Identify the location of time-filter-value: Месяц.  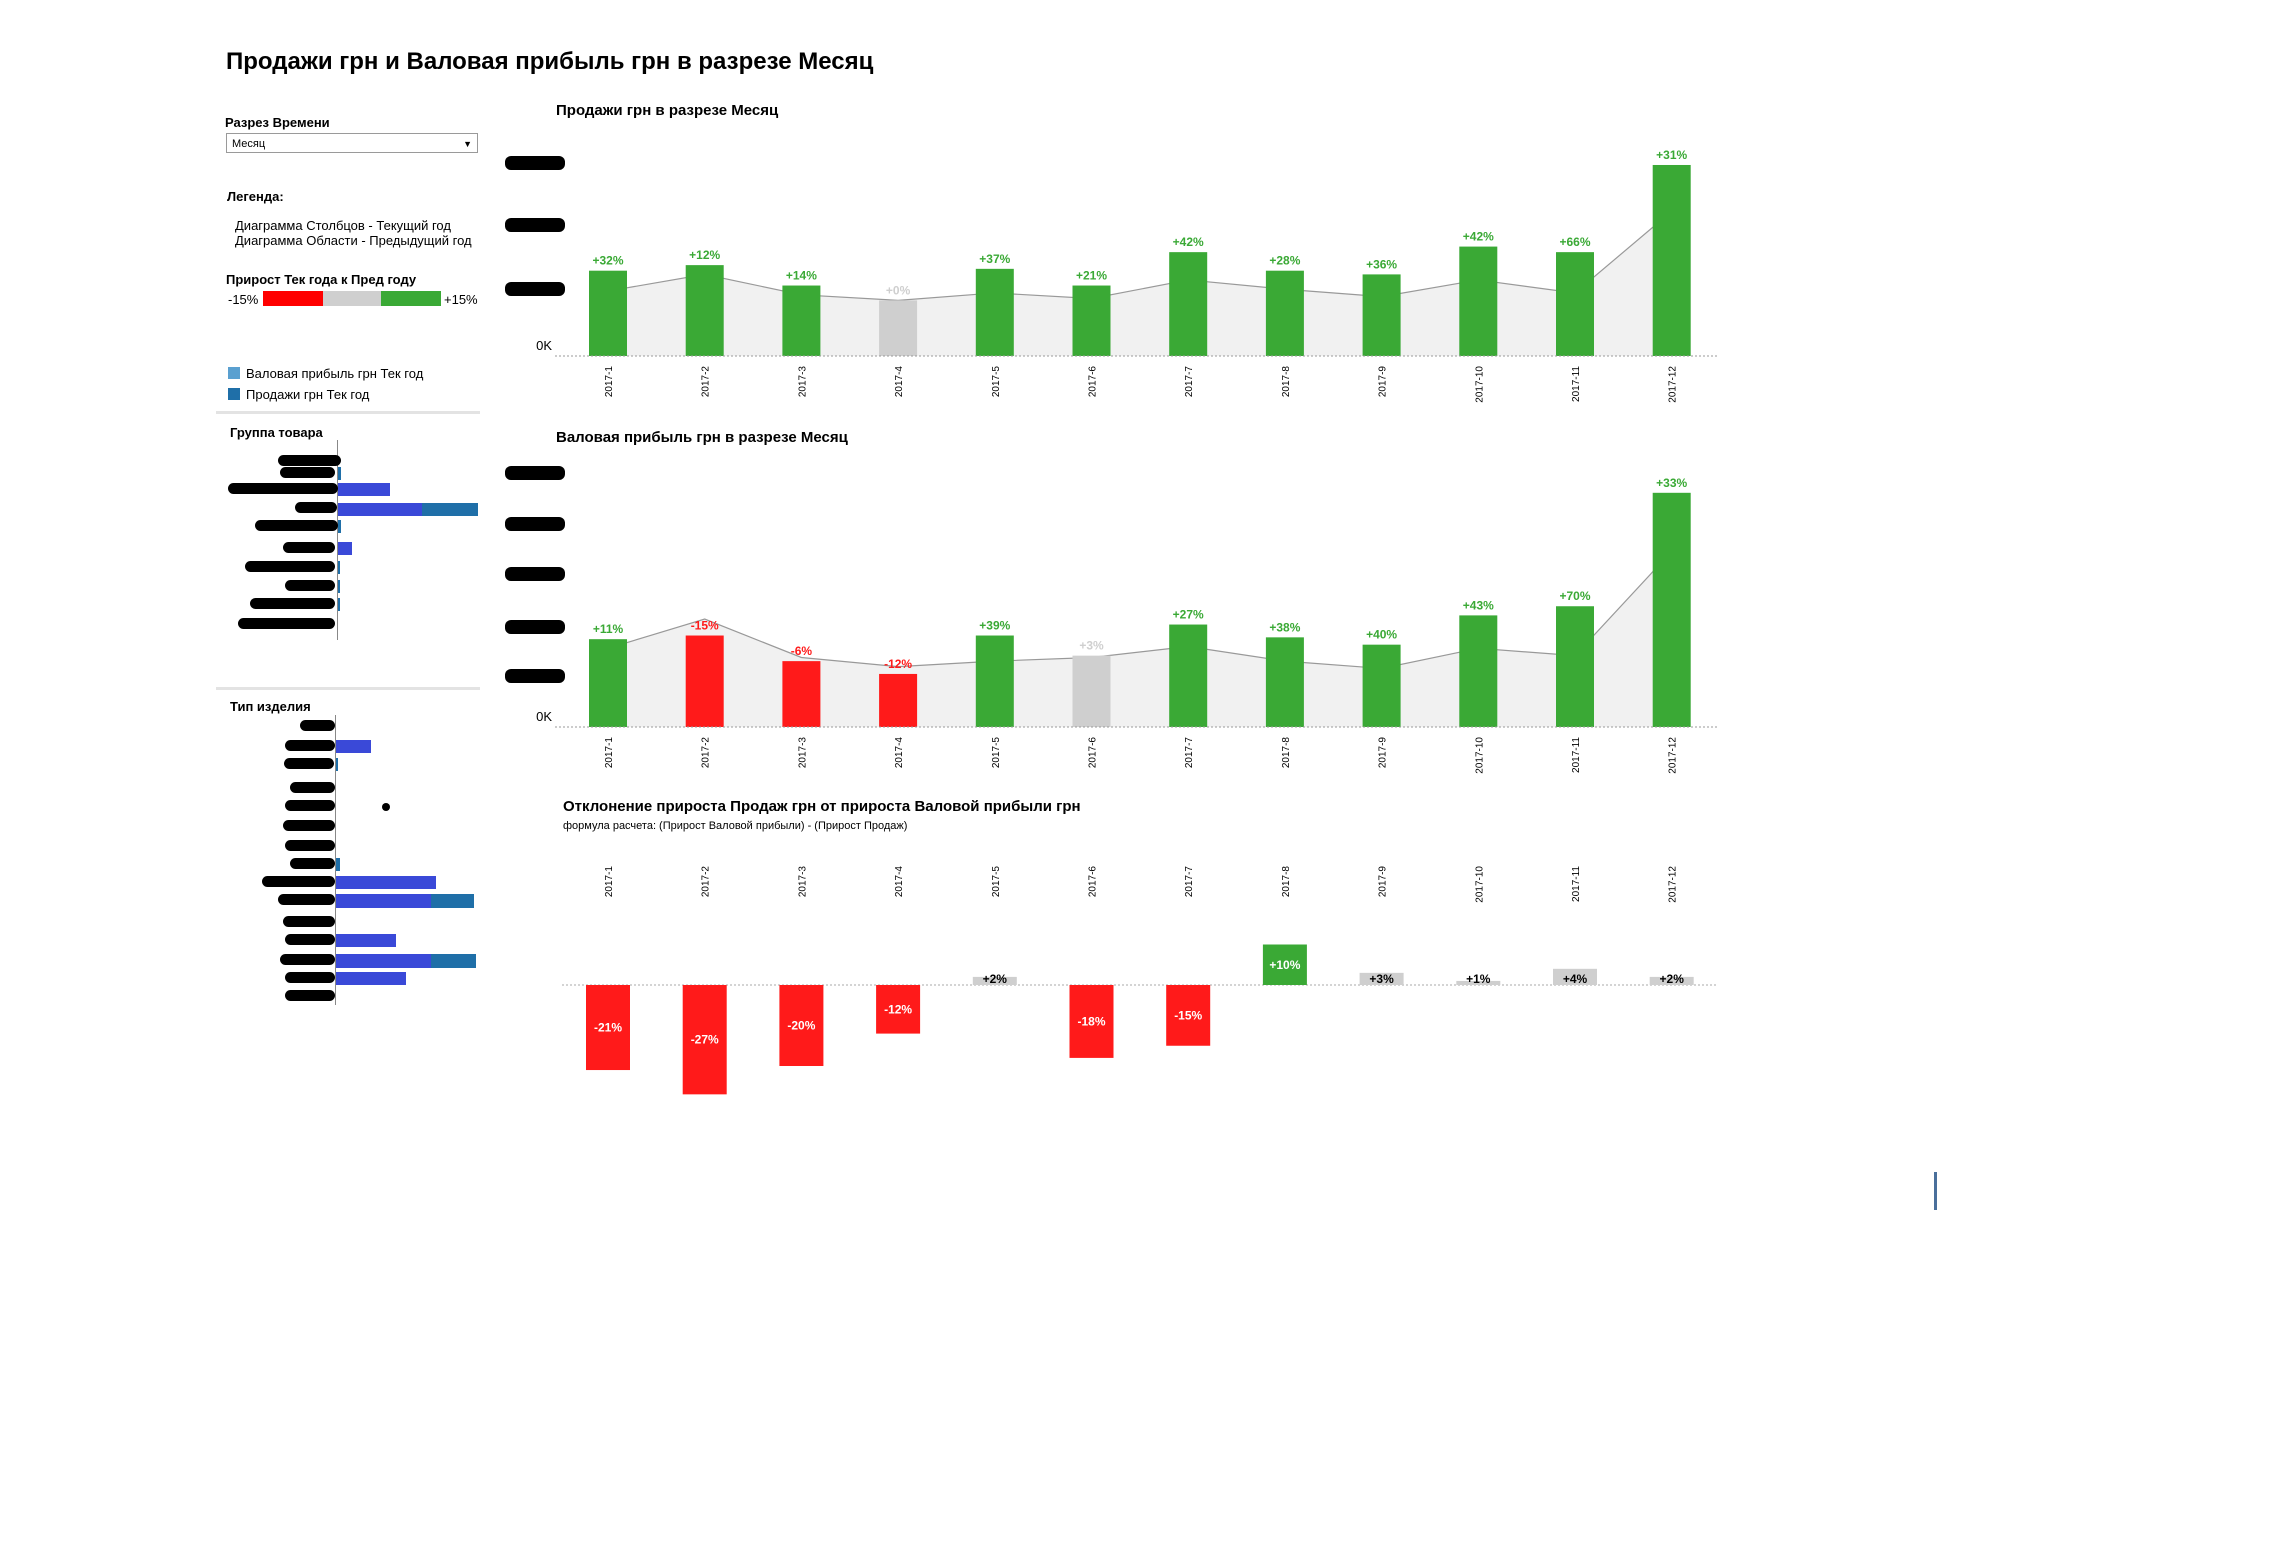
(249, 144).